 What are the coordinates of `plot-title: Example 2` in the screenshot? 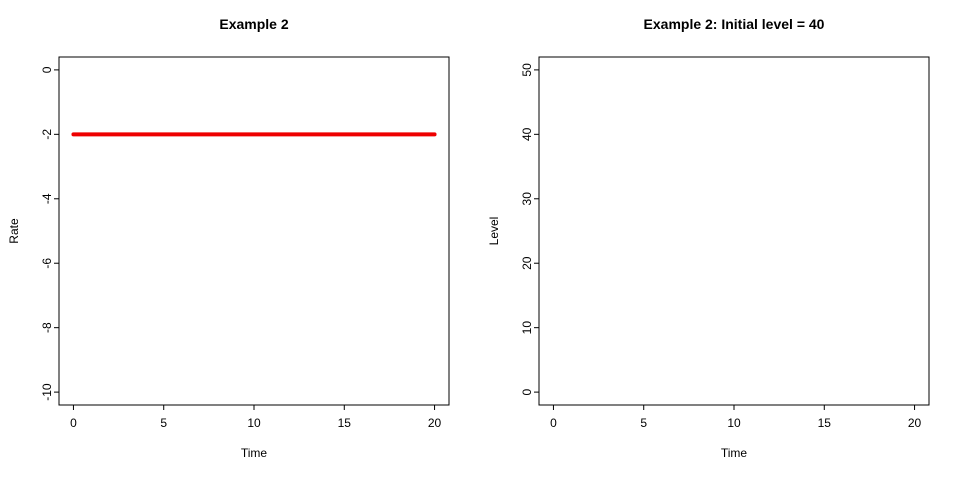 It's located at (254, 24).